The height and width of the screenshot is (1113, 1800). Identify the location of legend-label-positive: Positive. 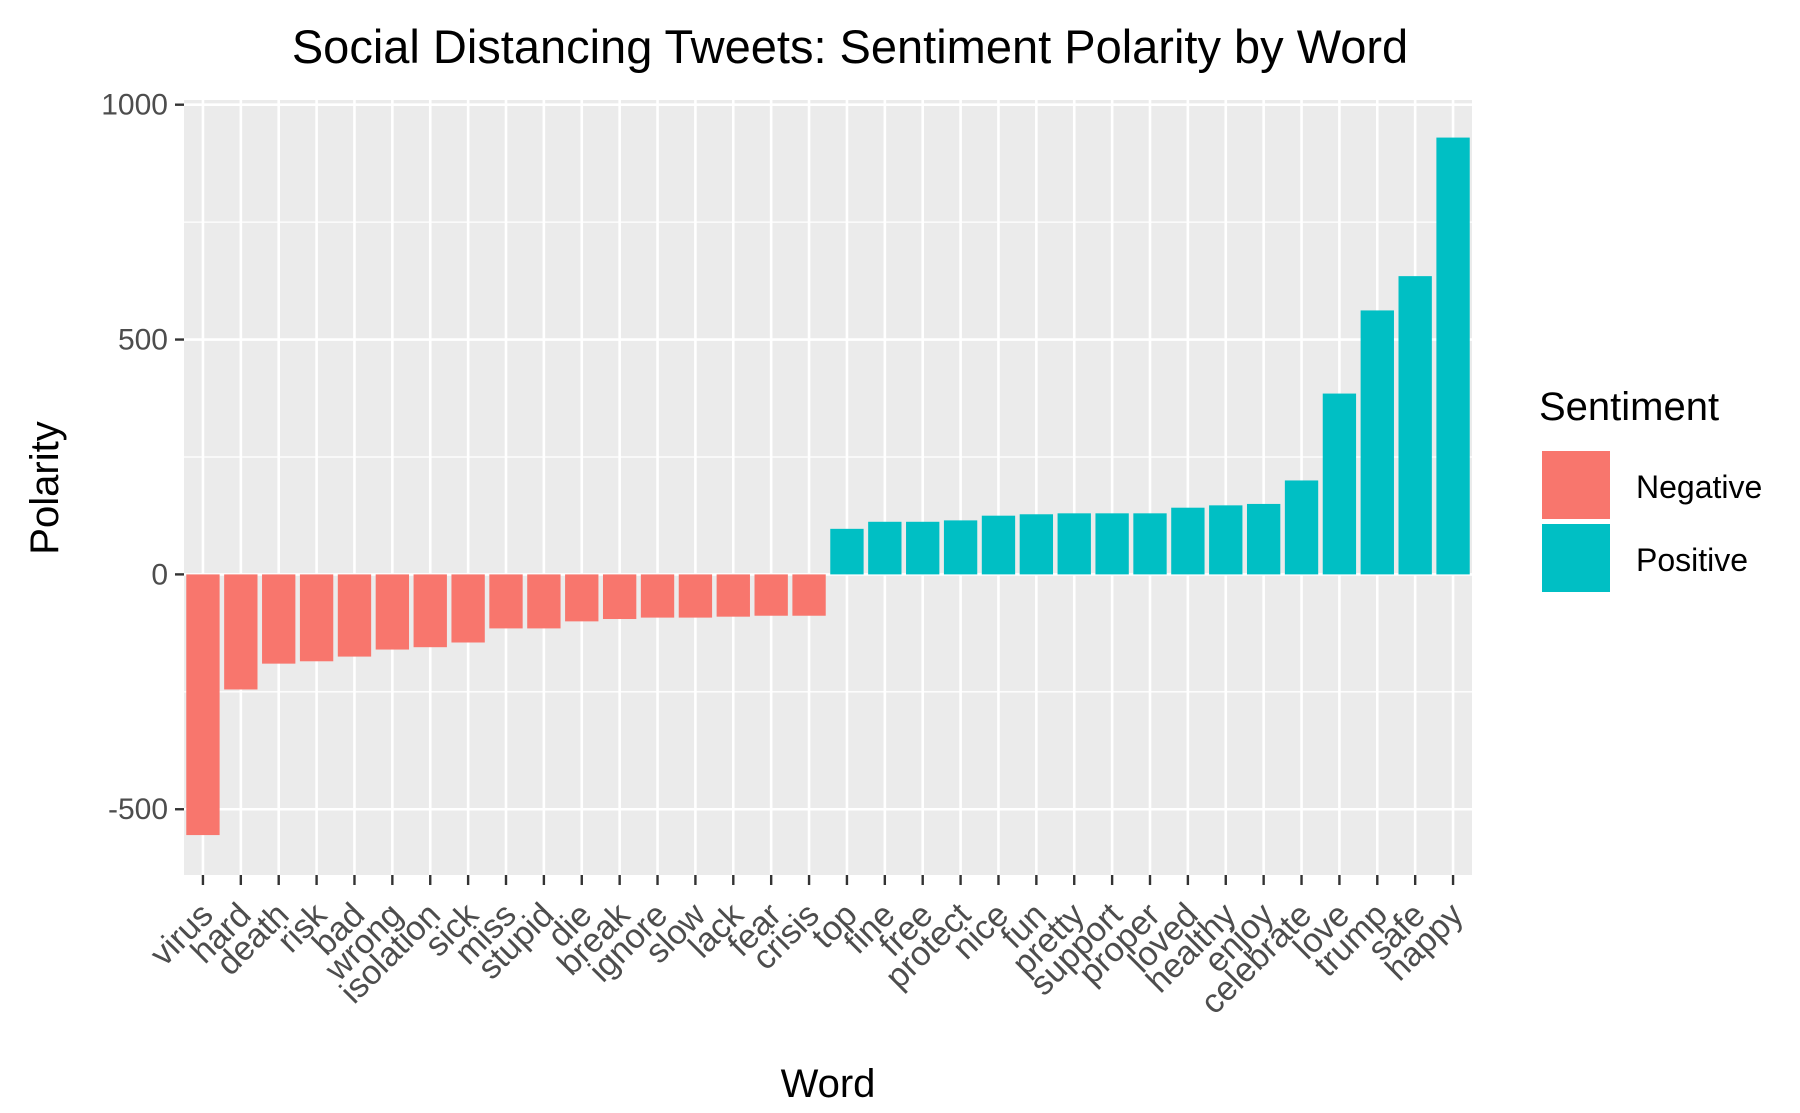
(1692, 560).